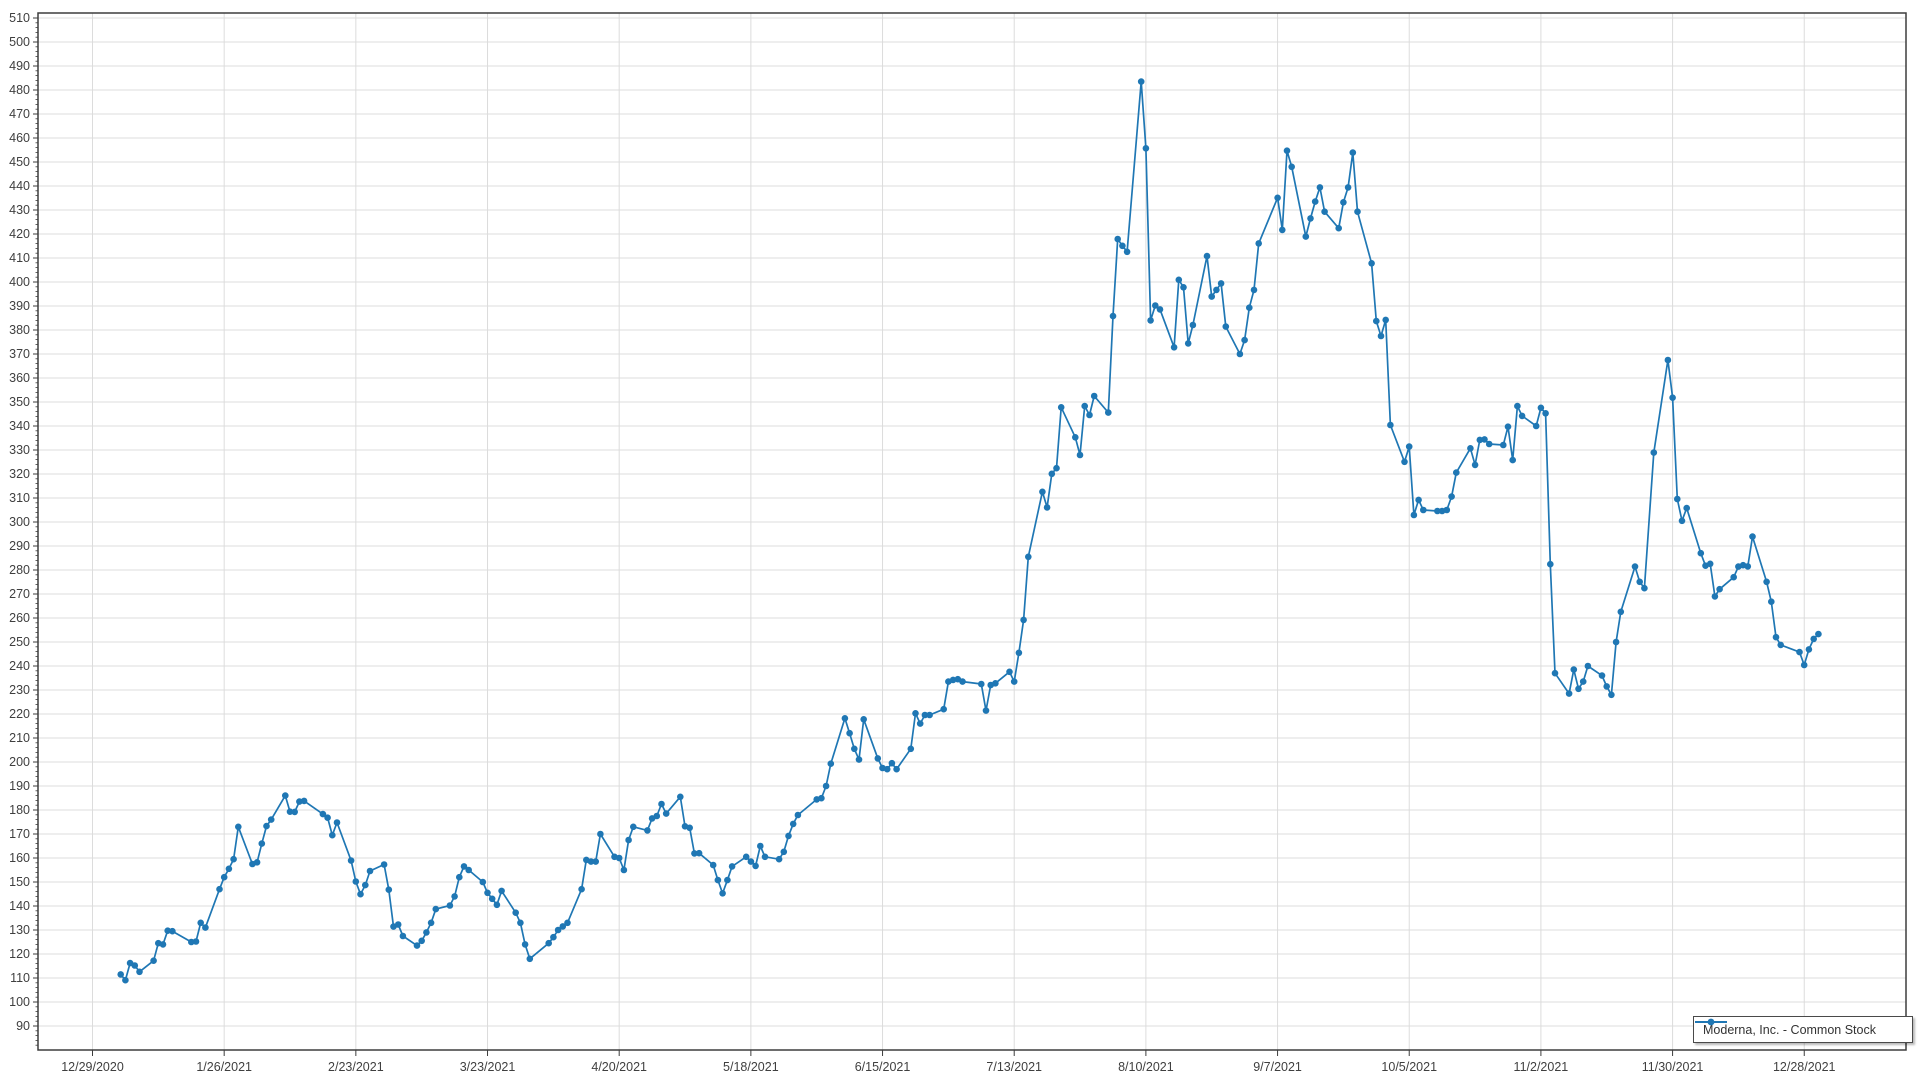  Describe the element at coordinates (19, 666) in the screenshot. I see `y-axis-label: 240` at that location.